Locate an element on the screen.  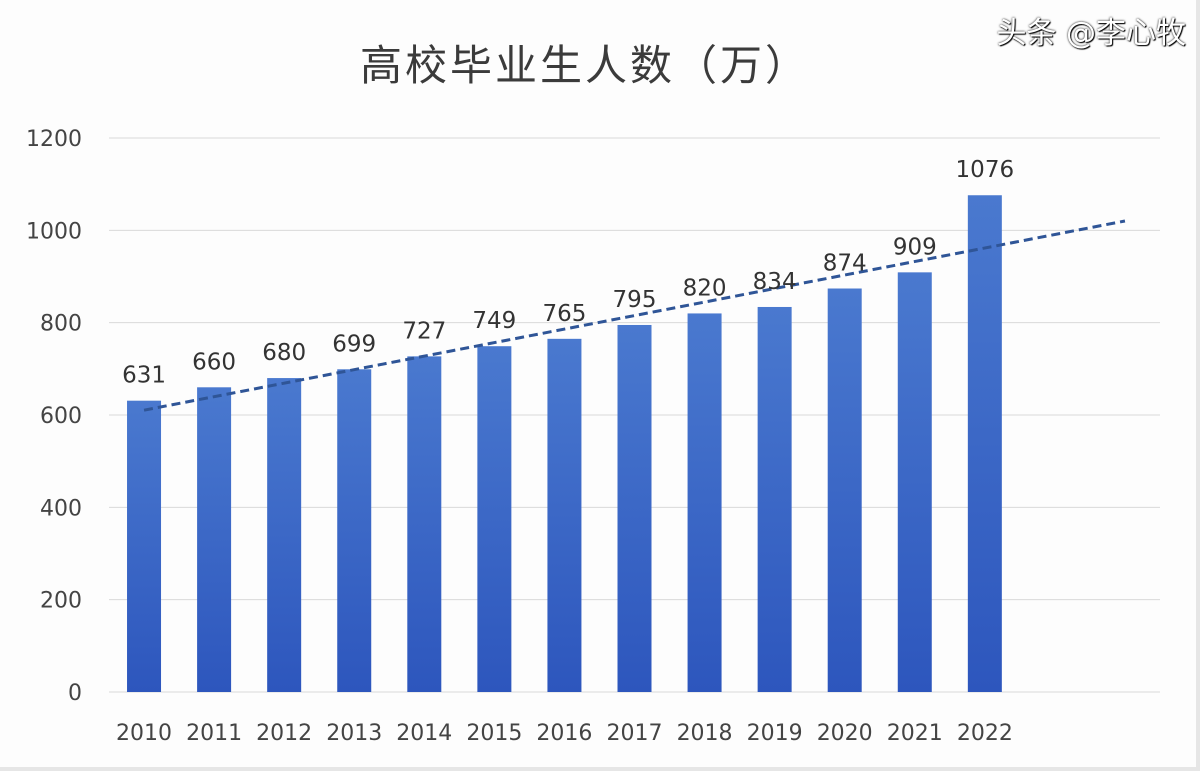
data-label: 765 is located at coordinates (564, 314).